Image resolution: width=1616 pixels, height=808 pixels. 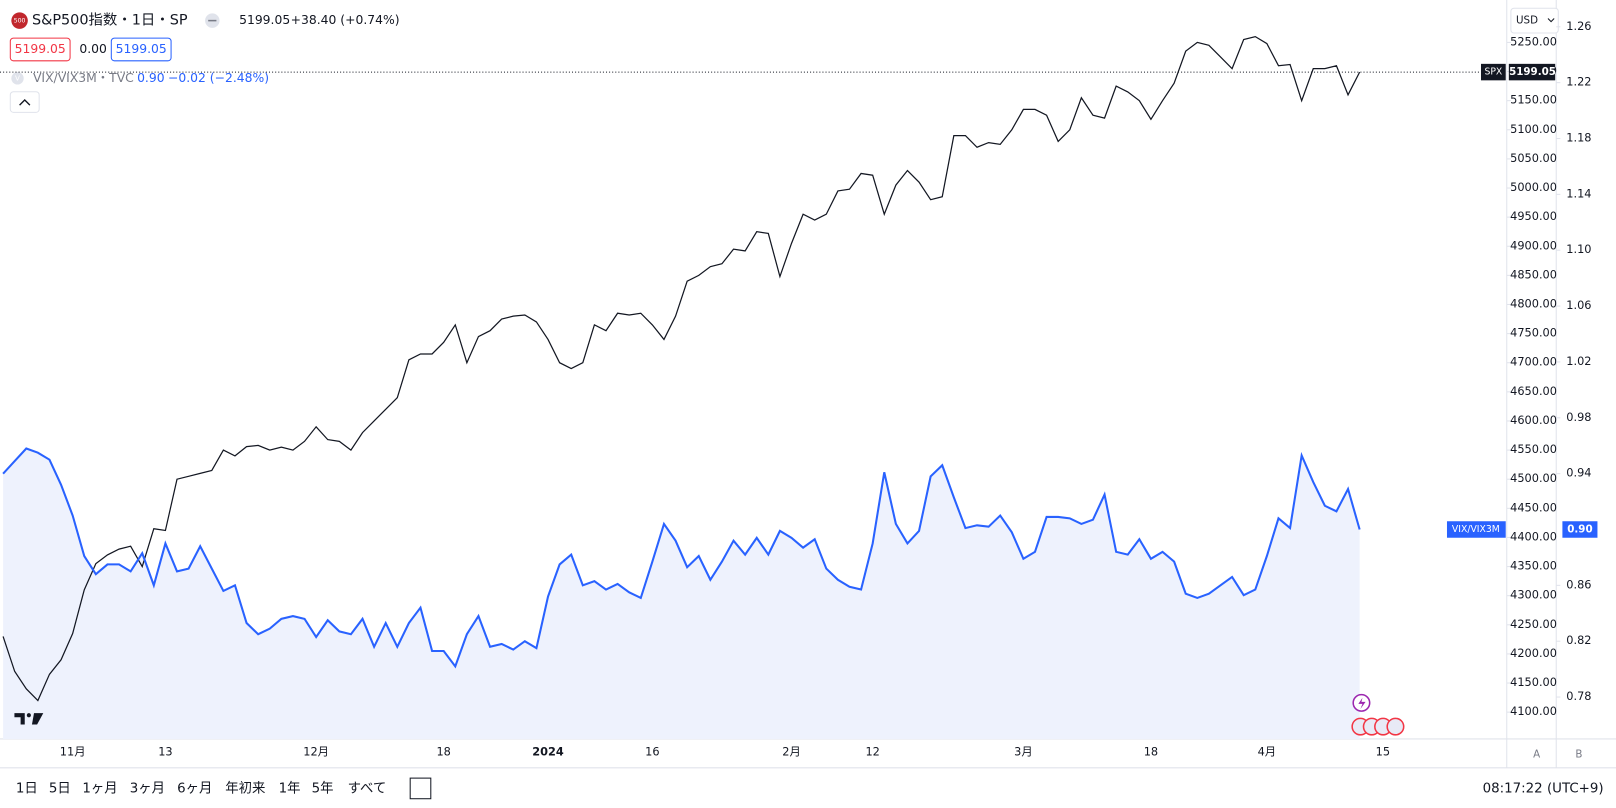 I want to click on currency: USD, so click(x=1527, y=21).